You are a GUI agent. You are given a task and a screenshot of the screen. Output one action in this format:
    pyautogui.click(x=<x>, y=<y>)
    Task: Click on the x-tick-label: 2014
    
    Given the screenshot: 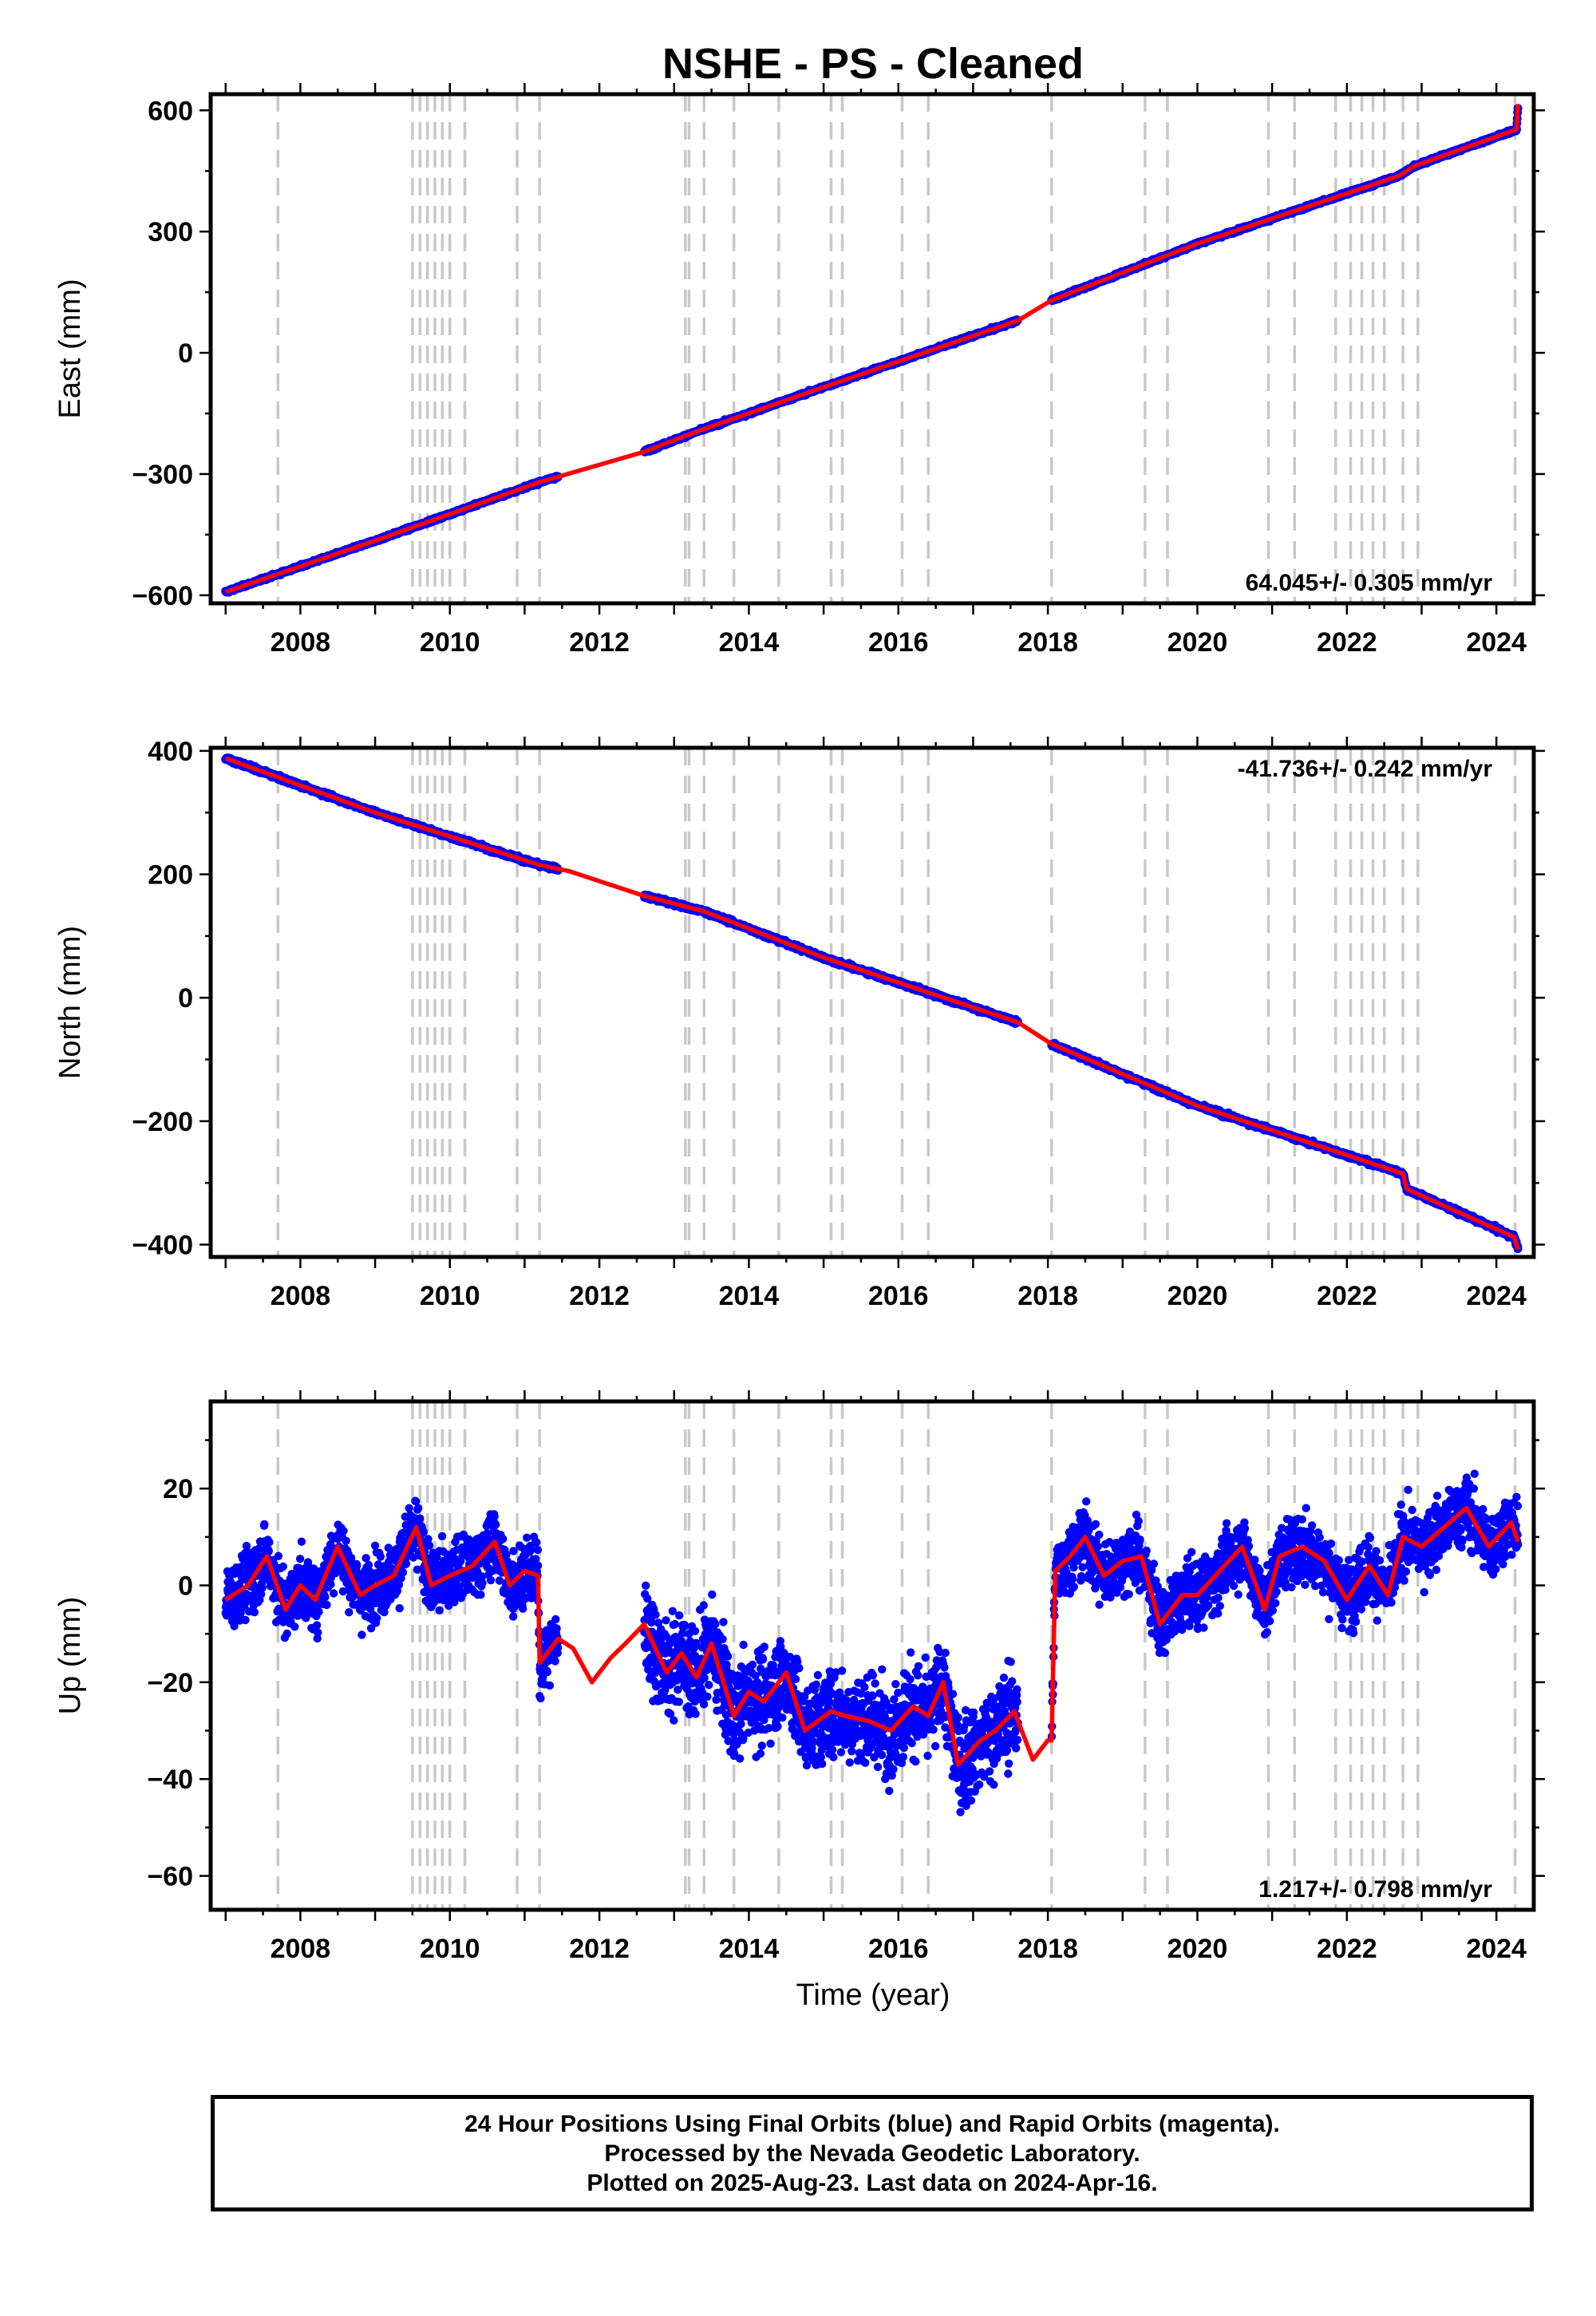 What is the action you would take?
    pyautogui.click(x=749, y=642)
    